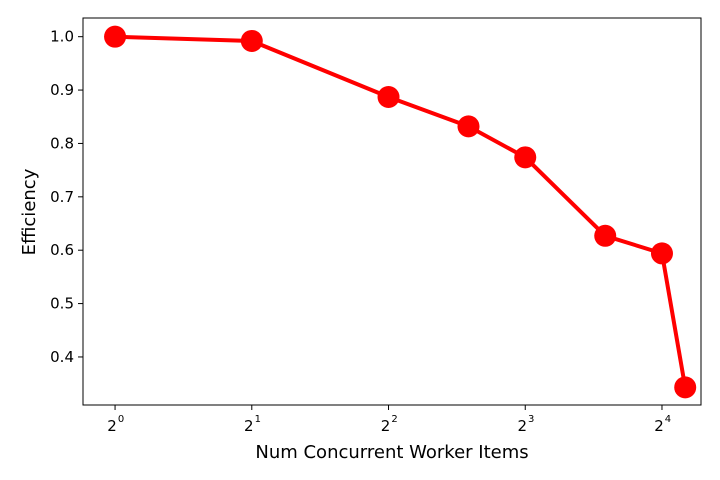 This screenshot has width=720, height=480. I want to click on x-tick-exponent: 0, so click(121, 419).